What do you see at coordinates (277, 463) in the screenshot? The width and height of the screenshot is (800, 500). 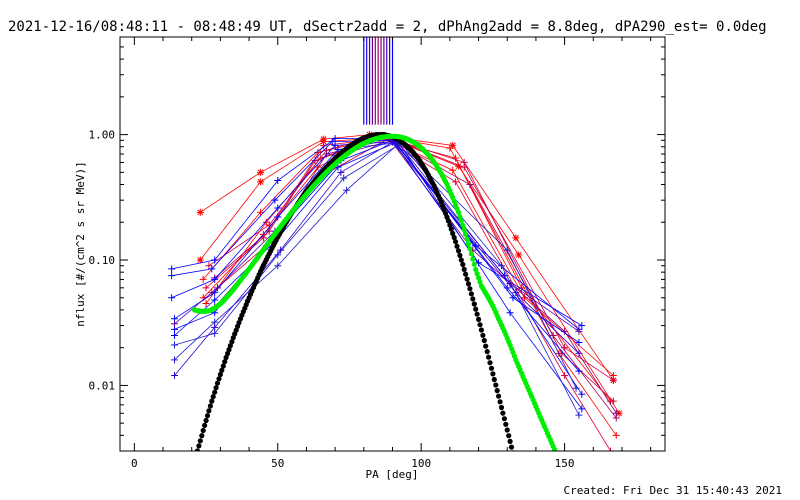 I see `x-tick-label: 50` at bounding box center [277, 463].